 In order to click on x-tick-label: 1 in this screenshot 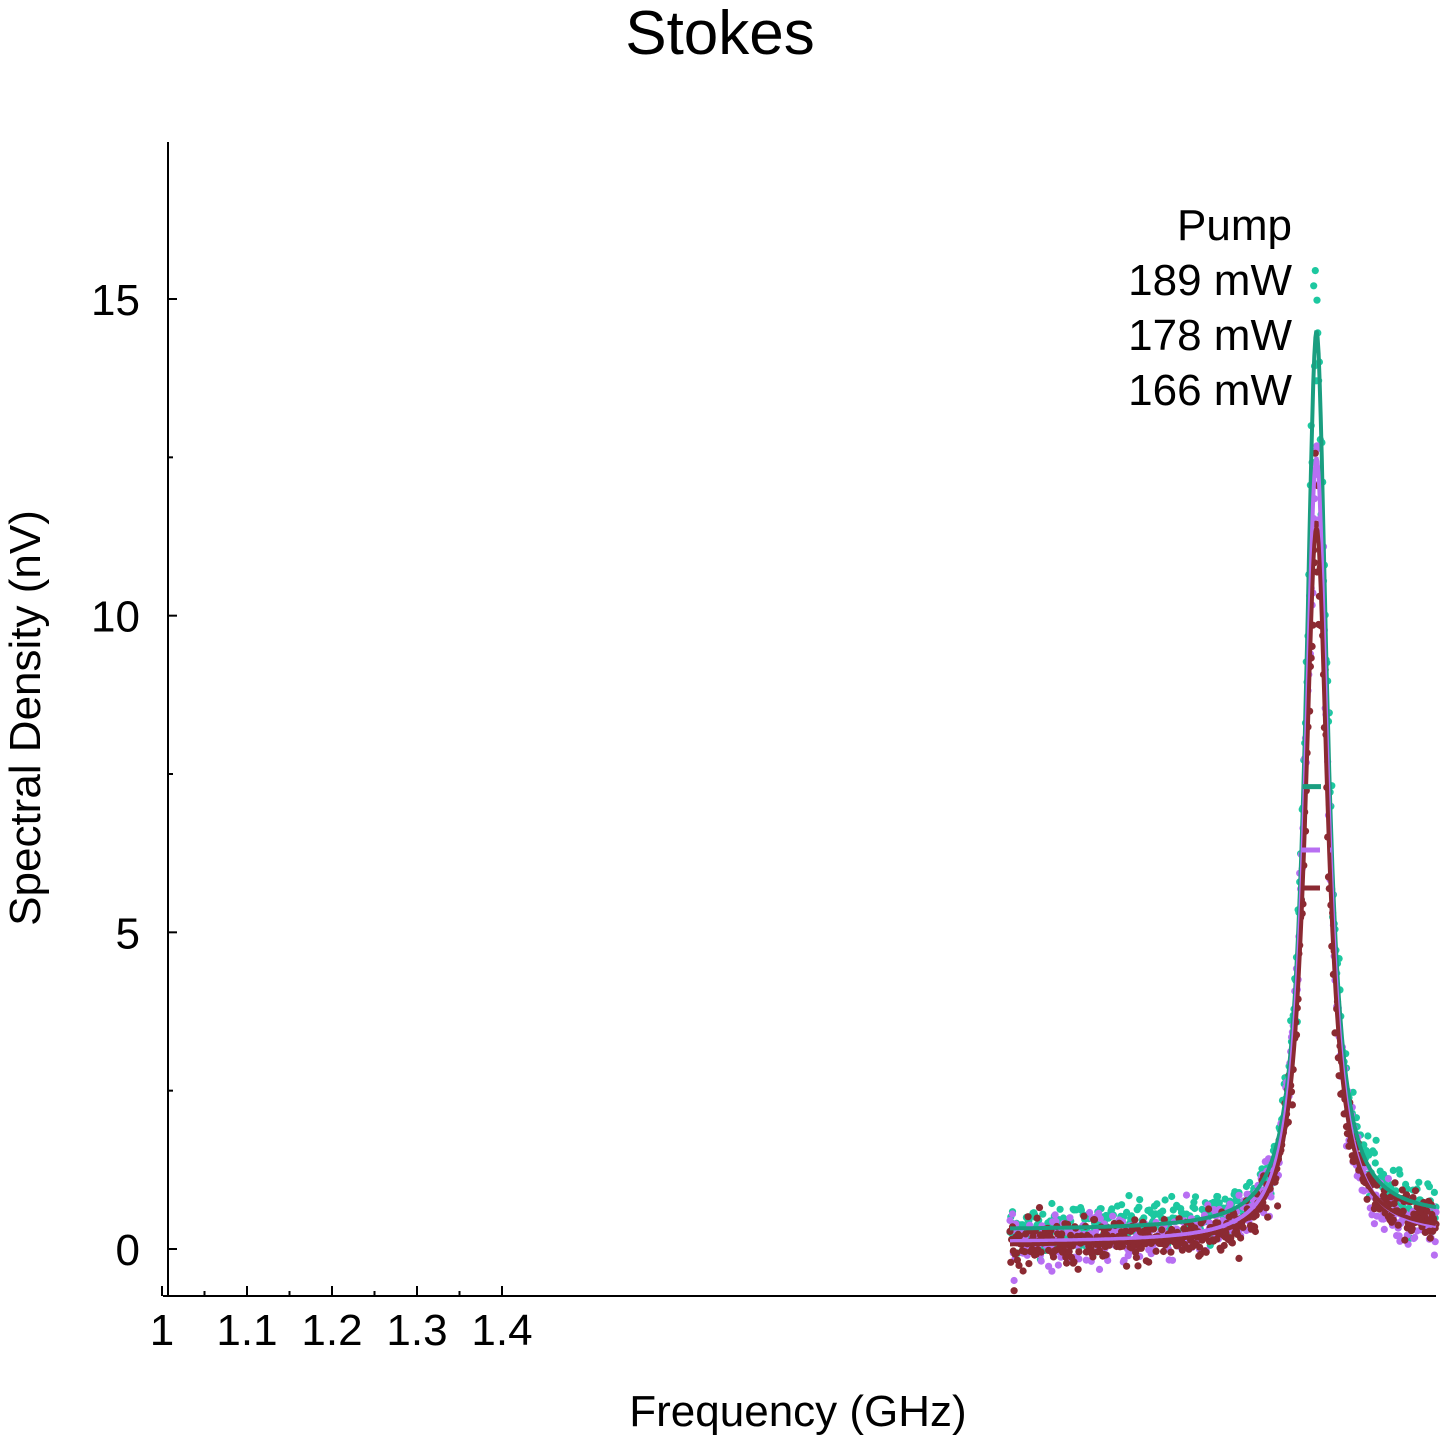, I will do `click(162, 1330)`.